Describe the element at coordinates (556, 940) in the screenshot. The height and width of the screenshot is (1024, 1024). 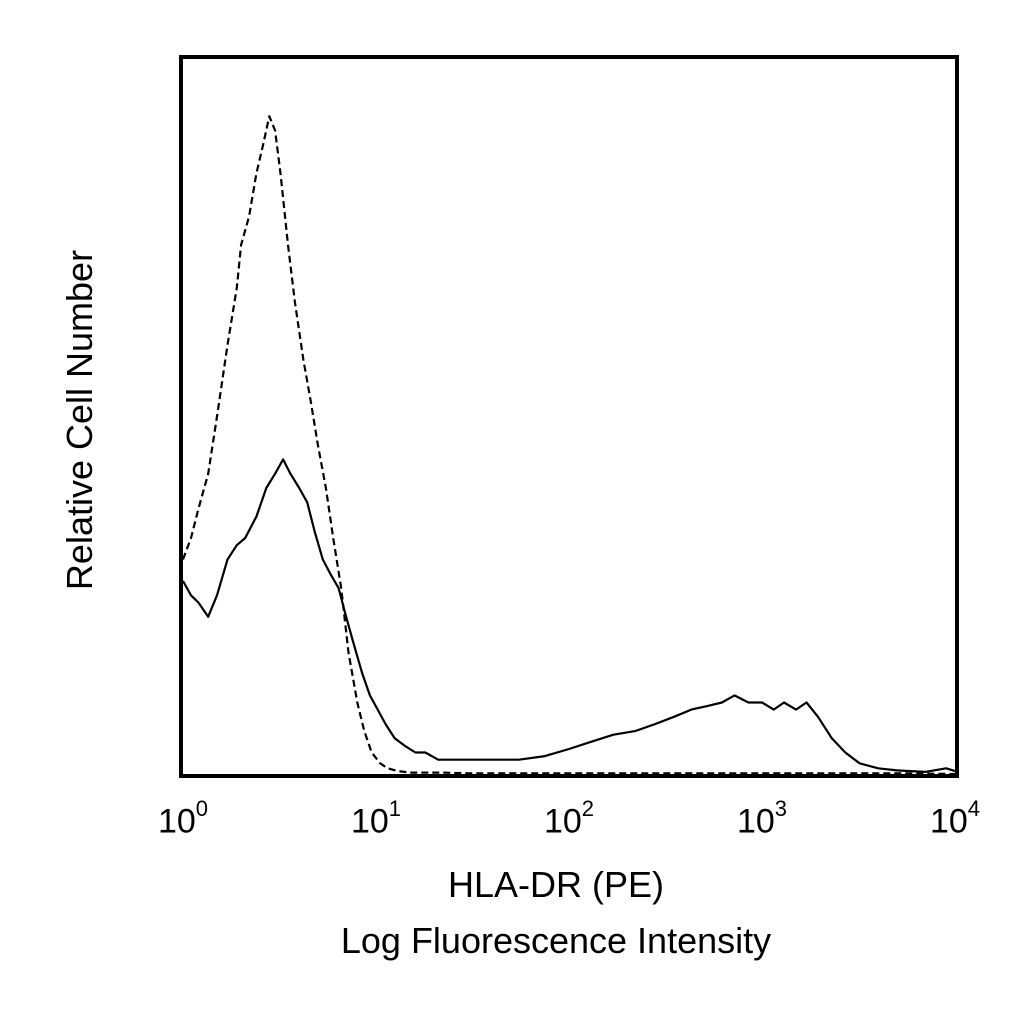
I see `x-axis-label-scale: Log Fluorescence Intensity` at that location.